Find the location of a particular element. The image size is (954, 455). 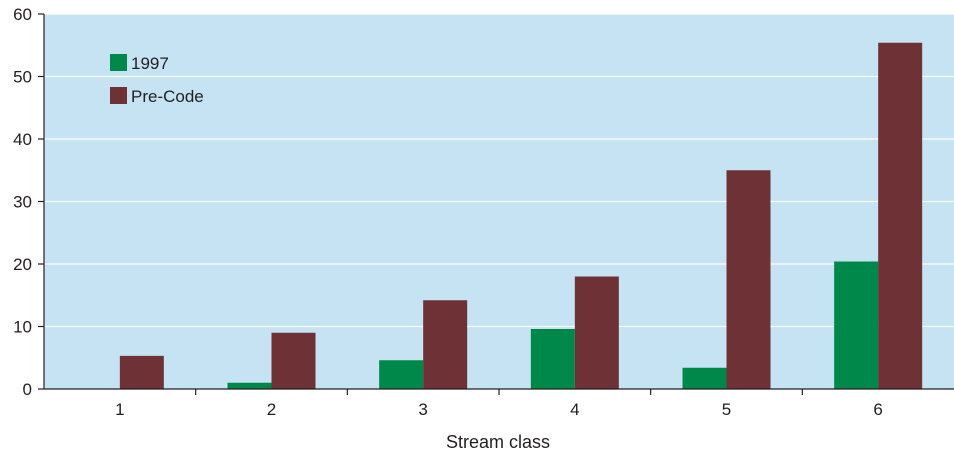

x-tick-label: 2 is located at coordinates (271, 409).